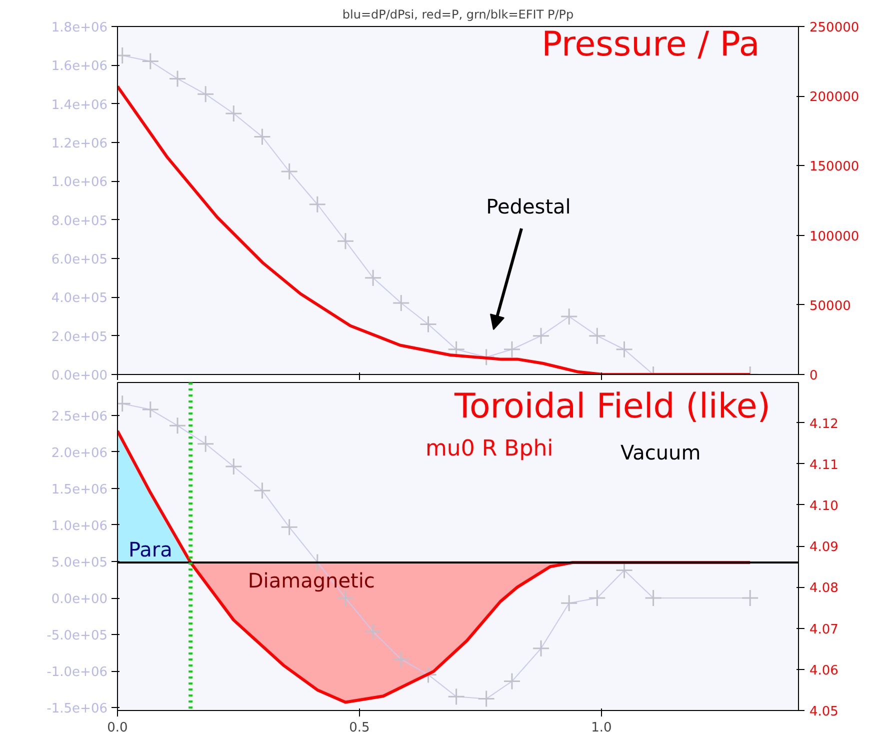 This screenshot has width=881, height=738. Describe the element at coordinates (835, 98) in the screenshot. I see `y2-tick-label: 200000` at that location.